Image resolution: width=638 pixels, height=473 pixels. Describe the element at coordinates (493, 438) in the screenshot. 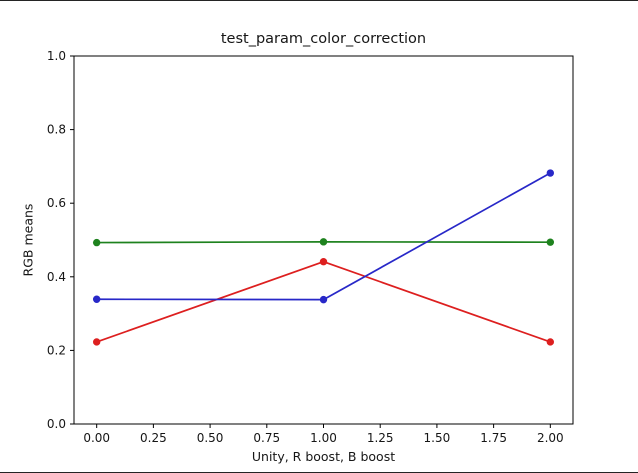

I see `x-tick-label: 1.75` at that location.